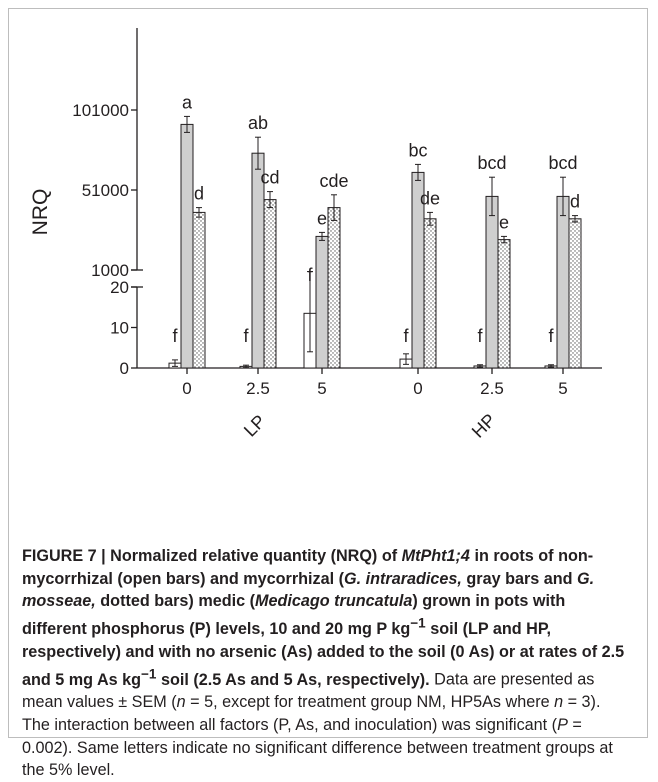 This screenshot has width=658, height=782. Describe the element at coordinates (322, 302) in the screenshot. I see `bar-LP-5-Gi` at that location.